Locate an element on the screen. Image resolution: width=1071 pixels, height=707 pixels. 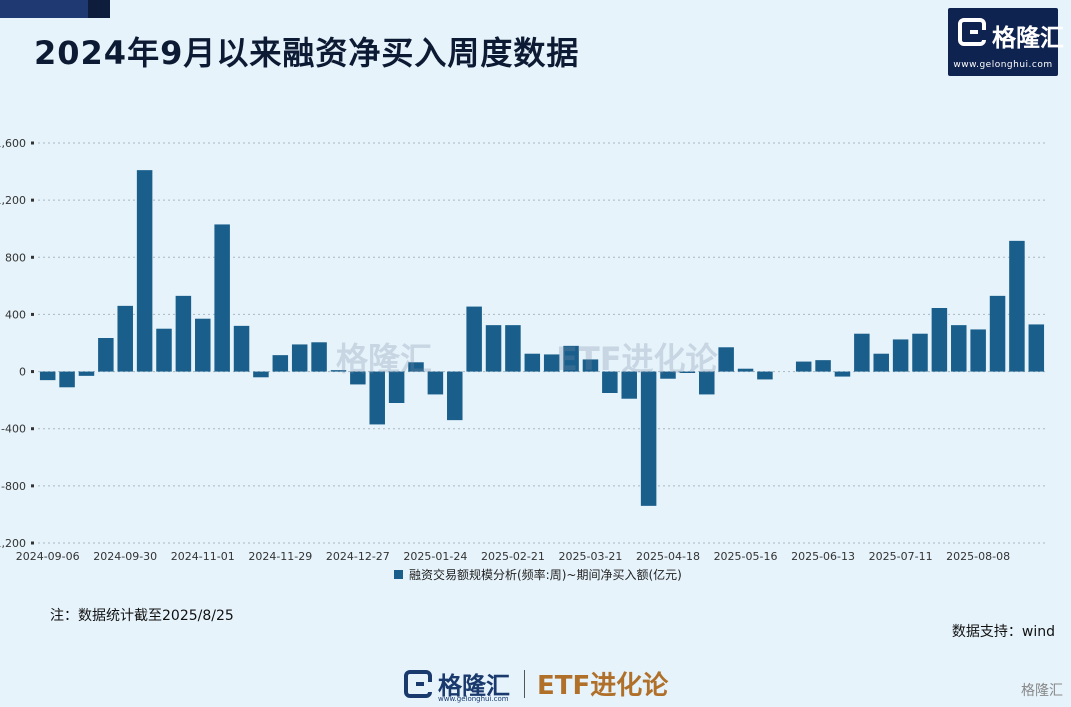
bottom-divider is located at coordinates (524, 683).